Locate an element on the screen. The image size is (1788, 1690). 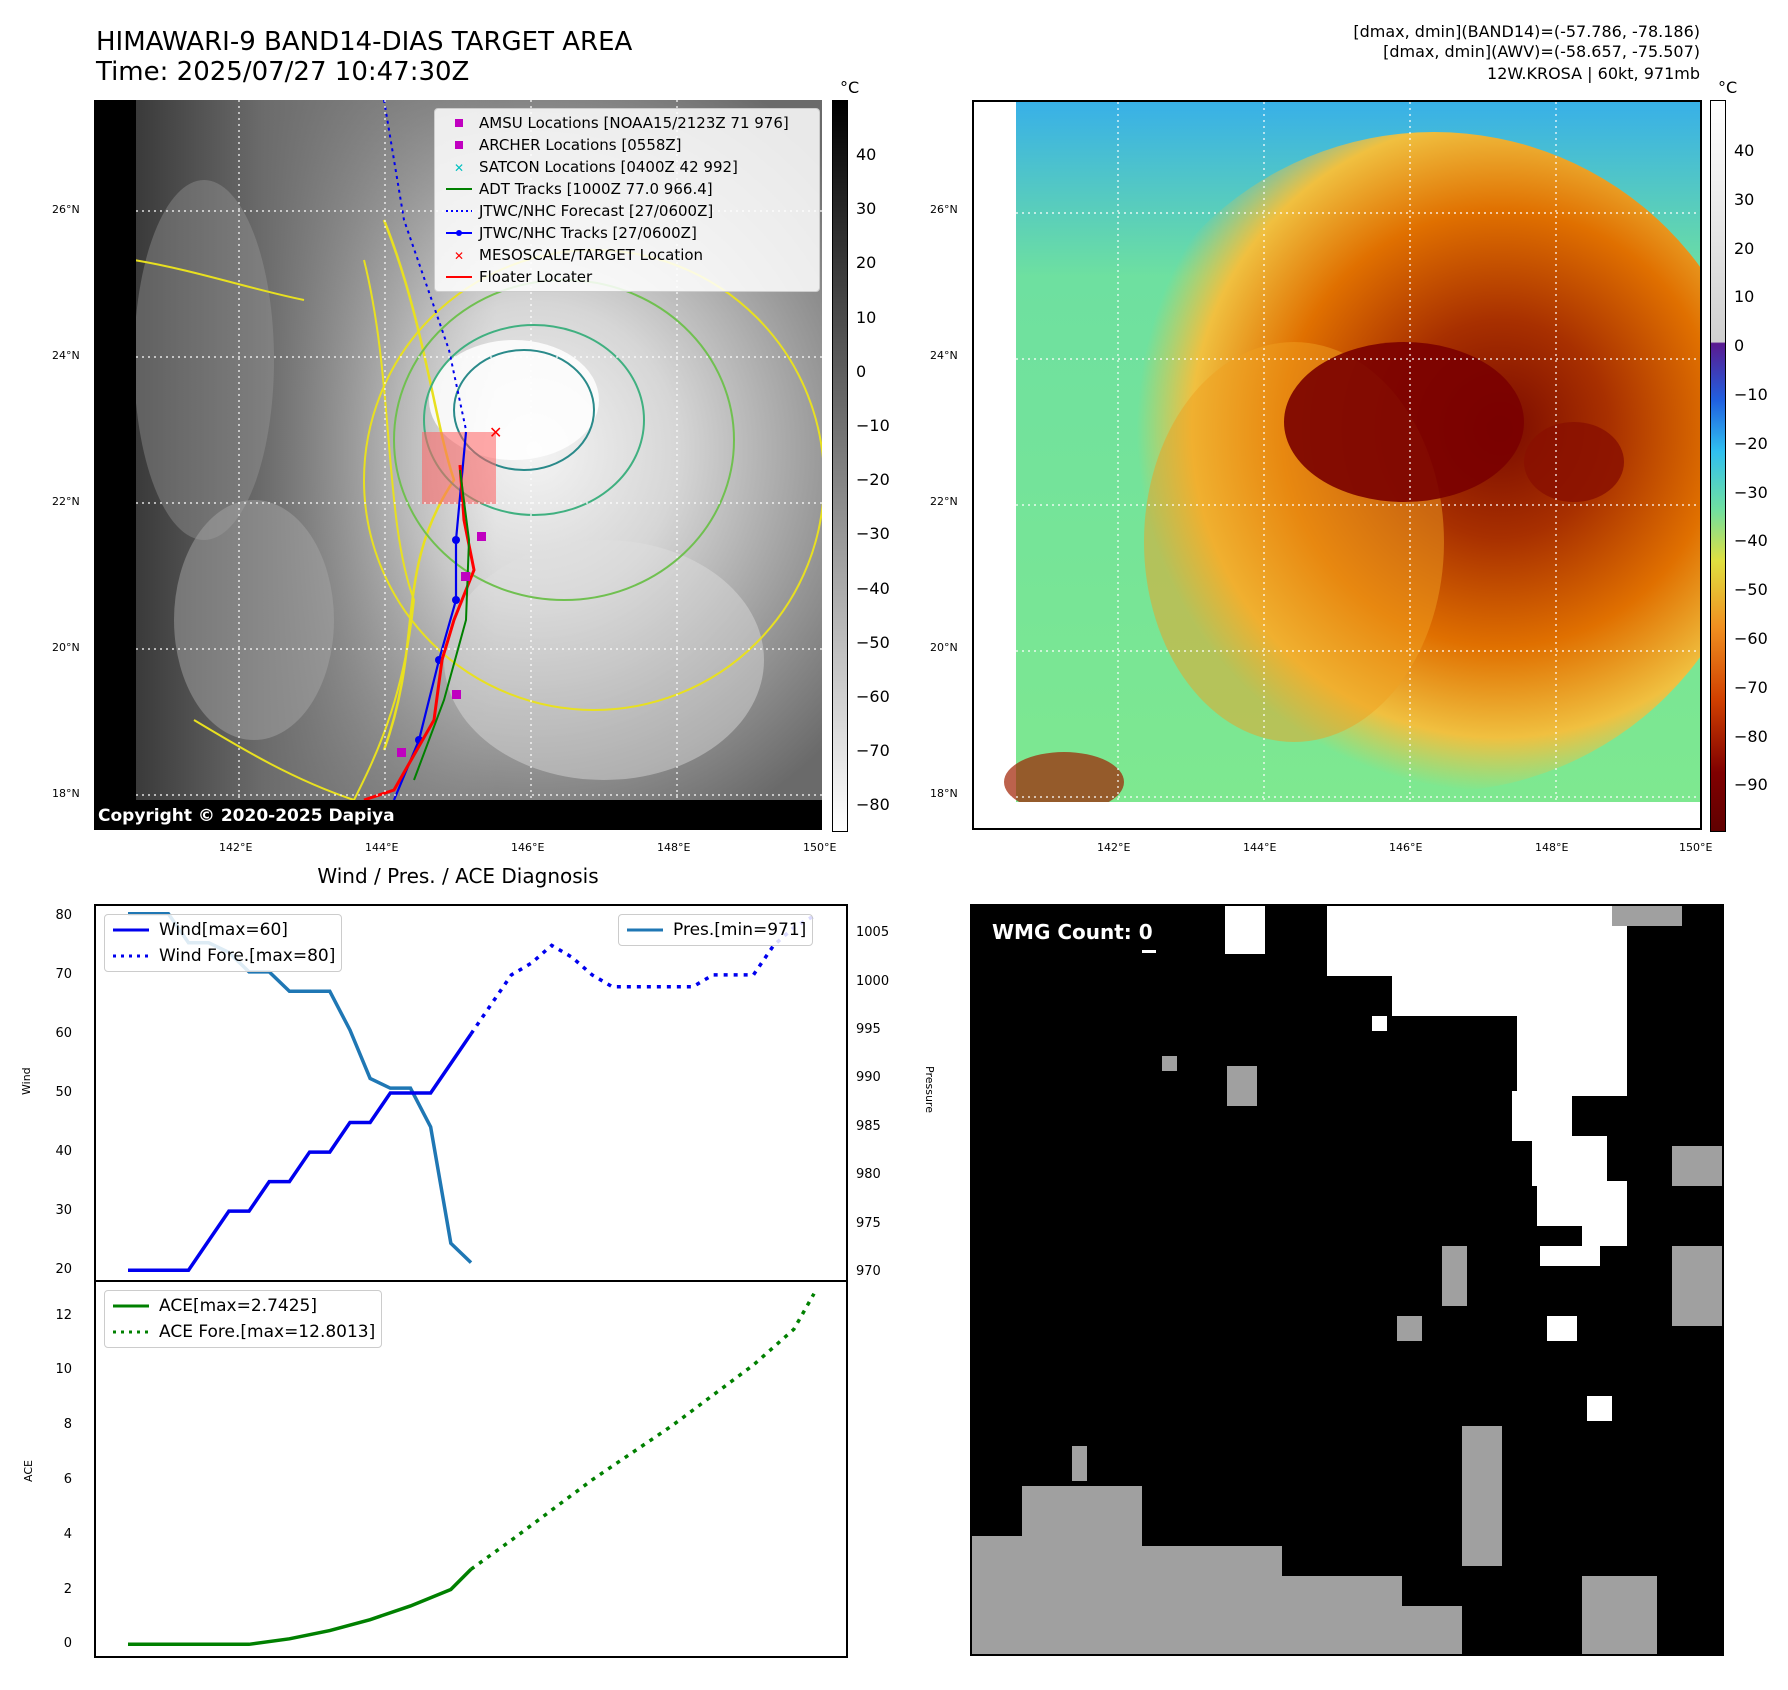
wind-legend: Wind[max=60] Wind Fore.[max=80] is located at coordinates (223, 943).